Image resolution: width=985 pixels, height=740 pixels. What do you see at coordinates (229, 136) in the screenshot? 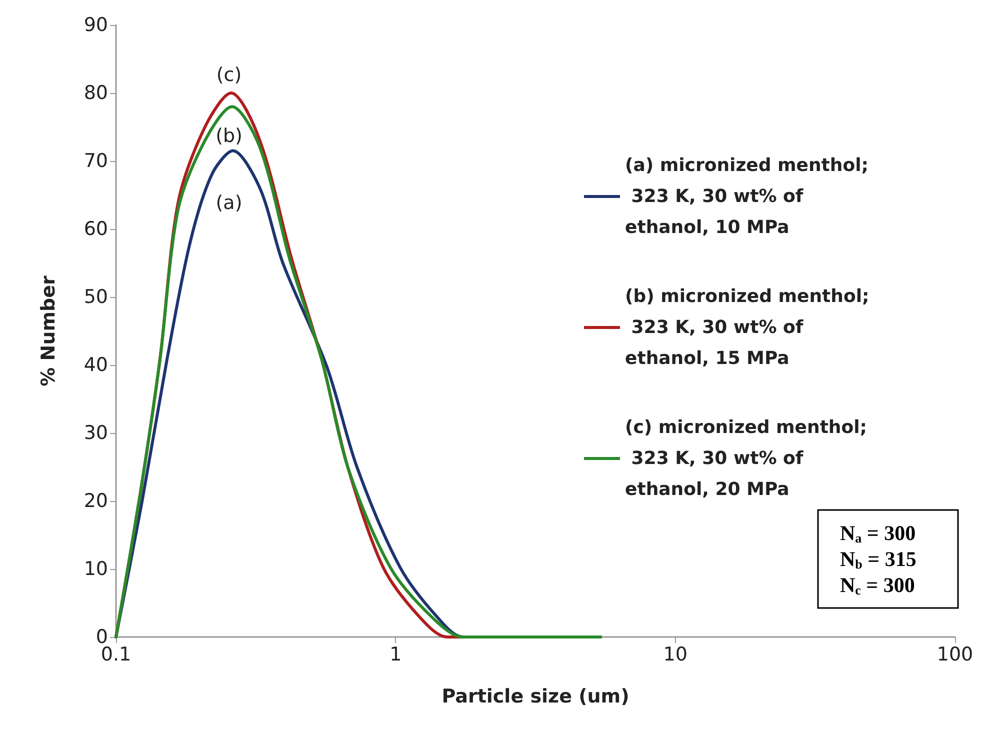
I see `annotation: (b)` at bounding box center [229, 136].